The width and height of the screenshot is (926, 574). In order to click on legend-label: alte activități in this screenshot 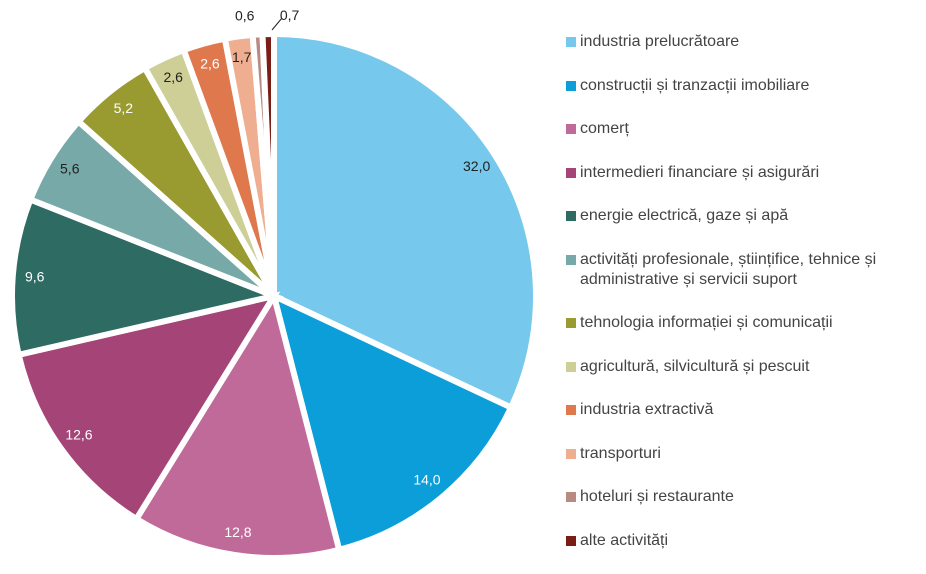, I will do `click(624, 540)`.